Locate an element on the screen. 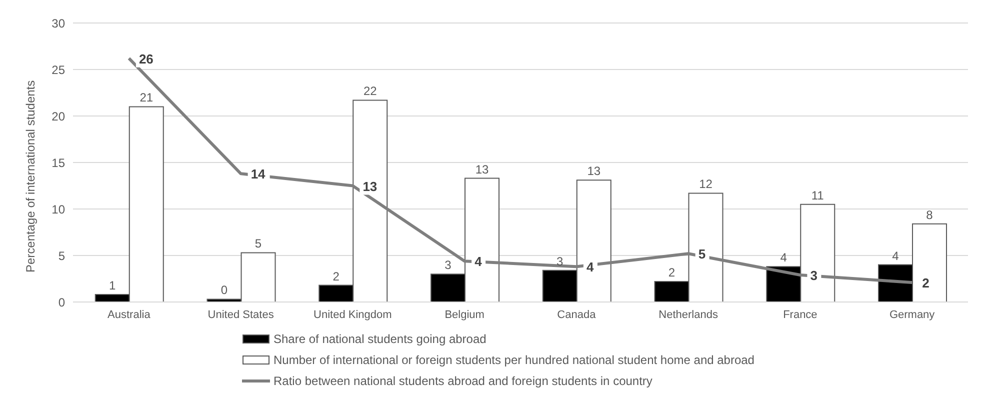 The image size is (997, 401). data-label: 11 is located at coordinates (817, 195).